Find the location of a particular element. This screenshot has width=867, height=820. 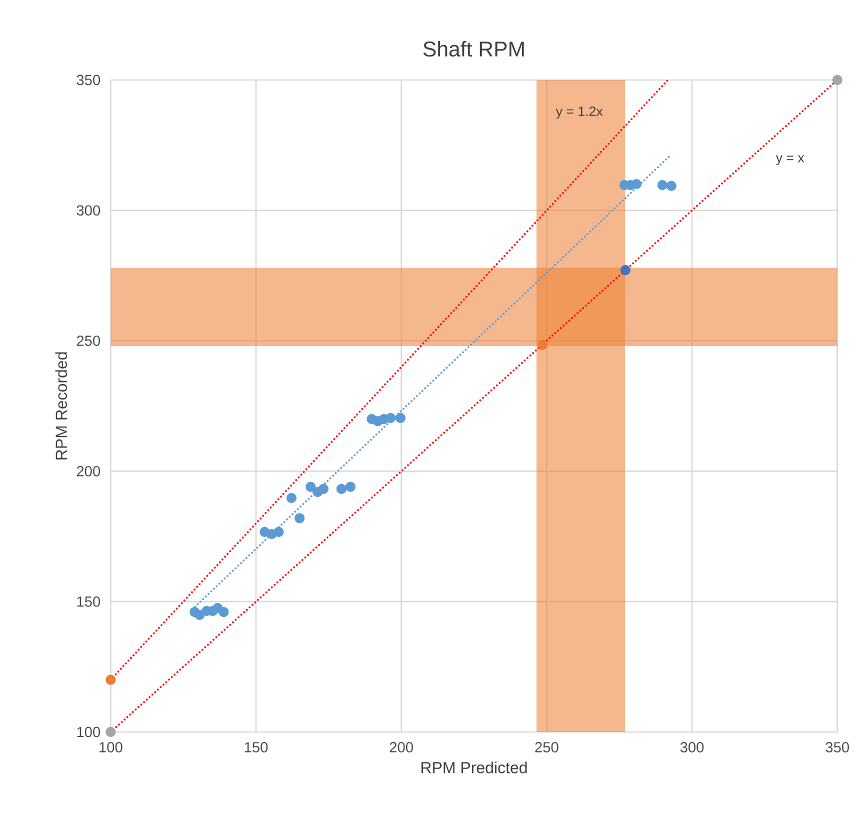

y-tick-label: 100 is located at coordinates (88, 732).